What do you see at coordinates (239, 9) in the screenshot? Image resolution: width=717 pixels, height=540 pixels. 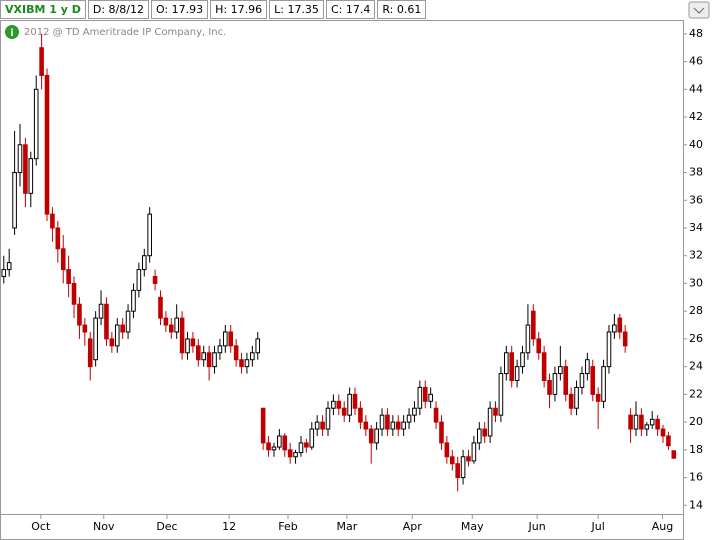 I see `header-field: H: 17.96` at bounding box center [239, 9].